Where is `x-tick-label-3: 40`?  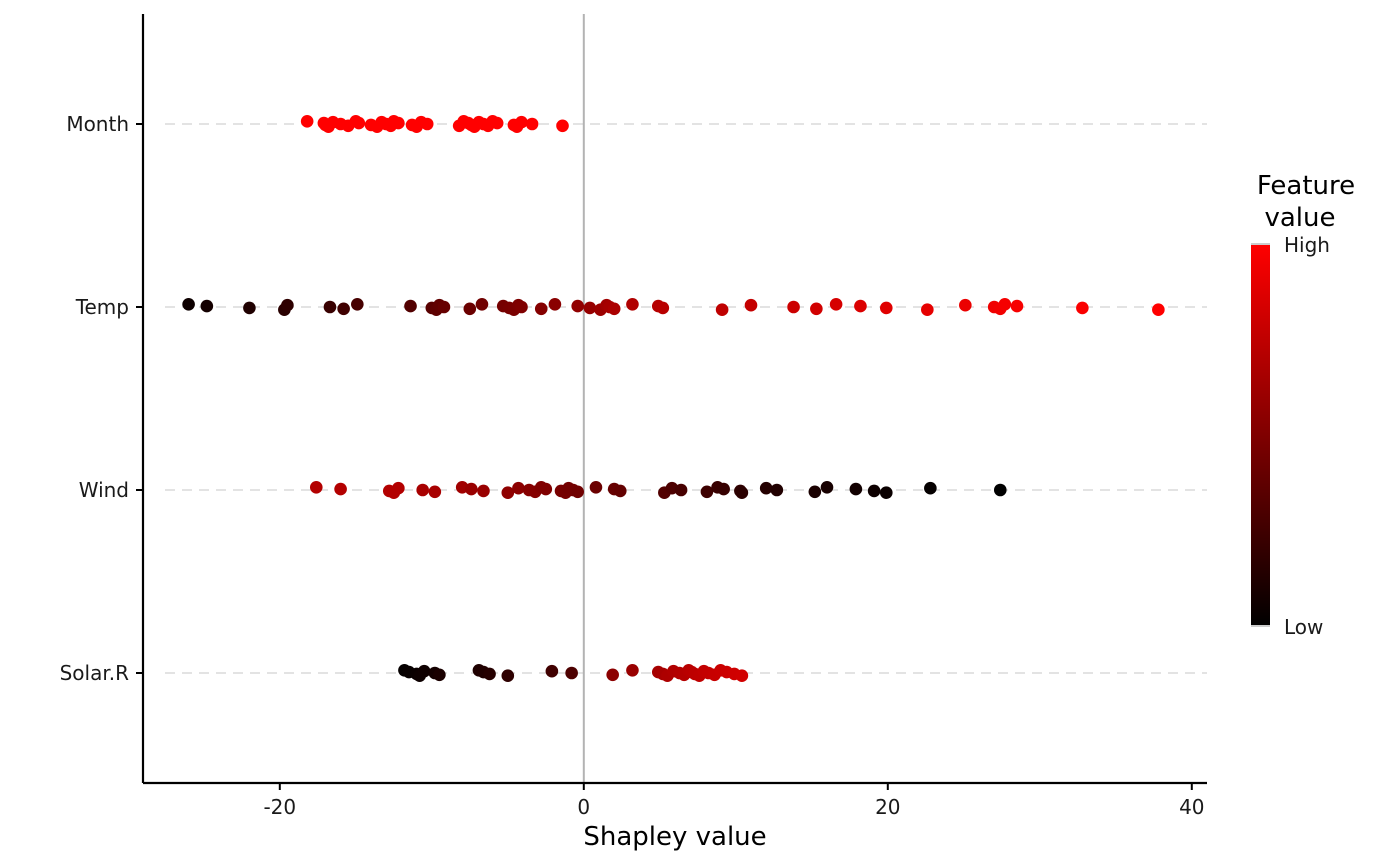 x-tick-label-3: 40 is located at coordinates (1191, 807).